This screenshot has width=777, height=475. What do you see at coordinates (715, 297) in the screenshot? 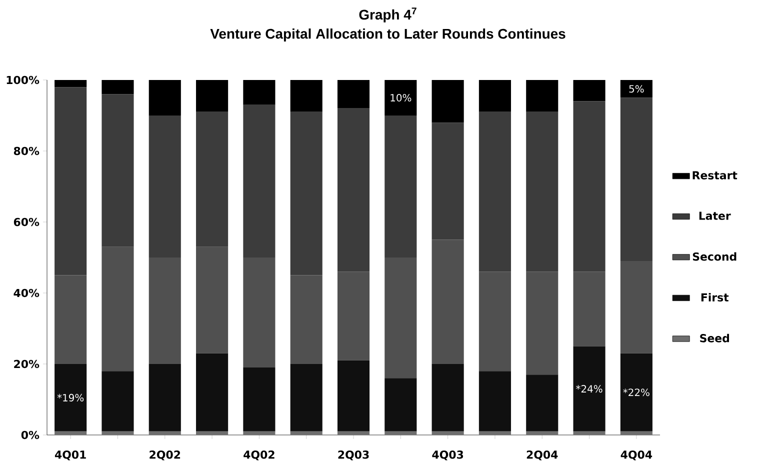
I see `legend-label: First` at bounding box center [715, 297].